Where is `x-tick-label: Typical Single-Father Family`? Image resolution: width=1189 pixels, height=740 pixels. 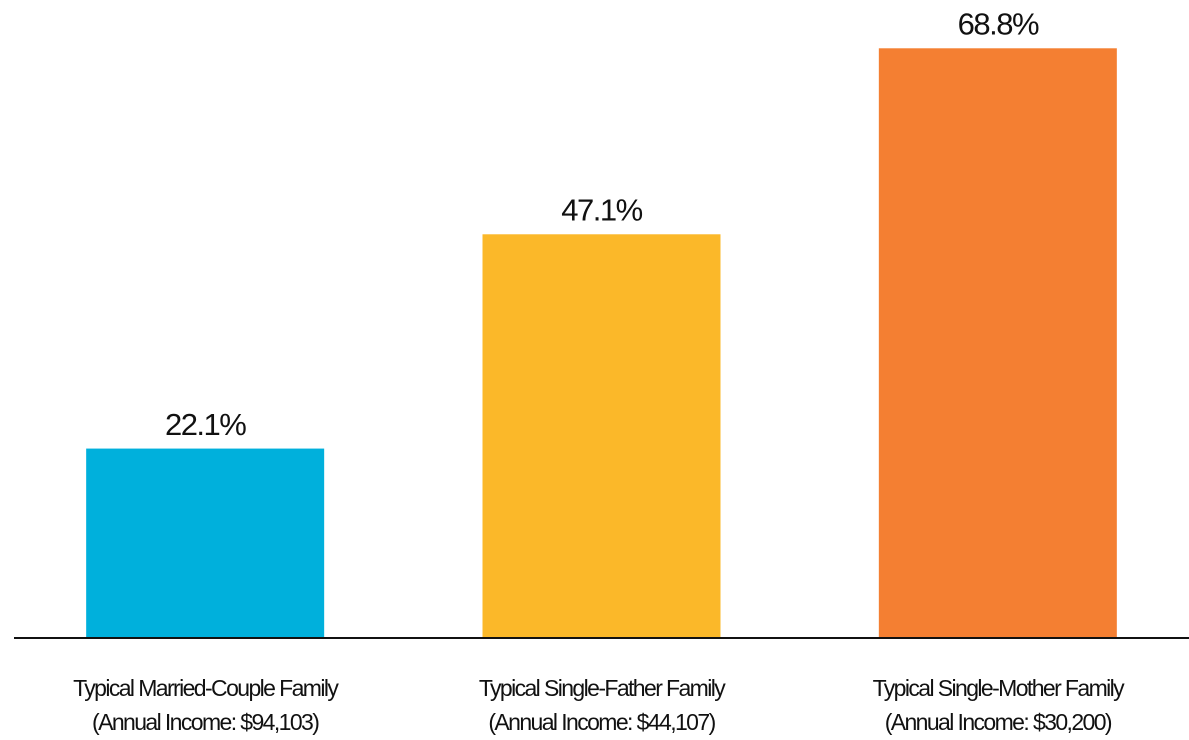
x-tick-label: Typical Single-Father Family is located at coordinates (602, 688).